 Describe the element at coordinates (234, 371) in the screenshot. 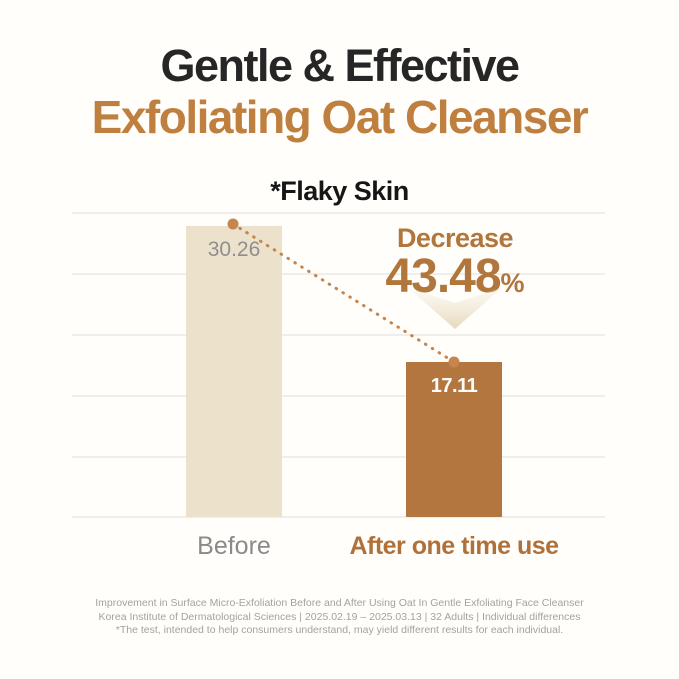

I see `bar-before: 30.26` at that location.